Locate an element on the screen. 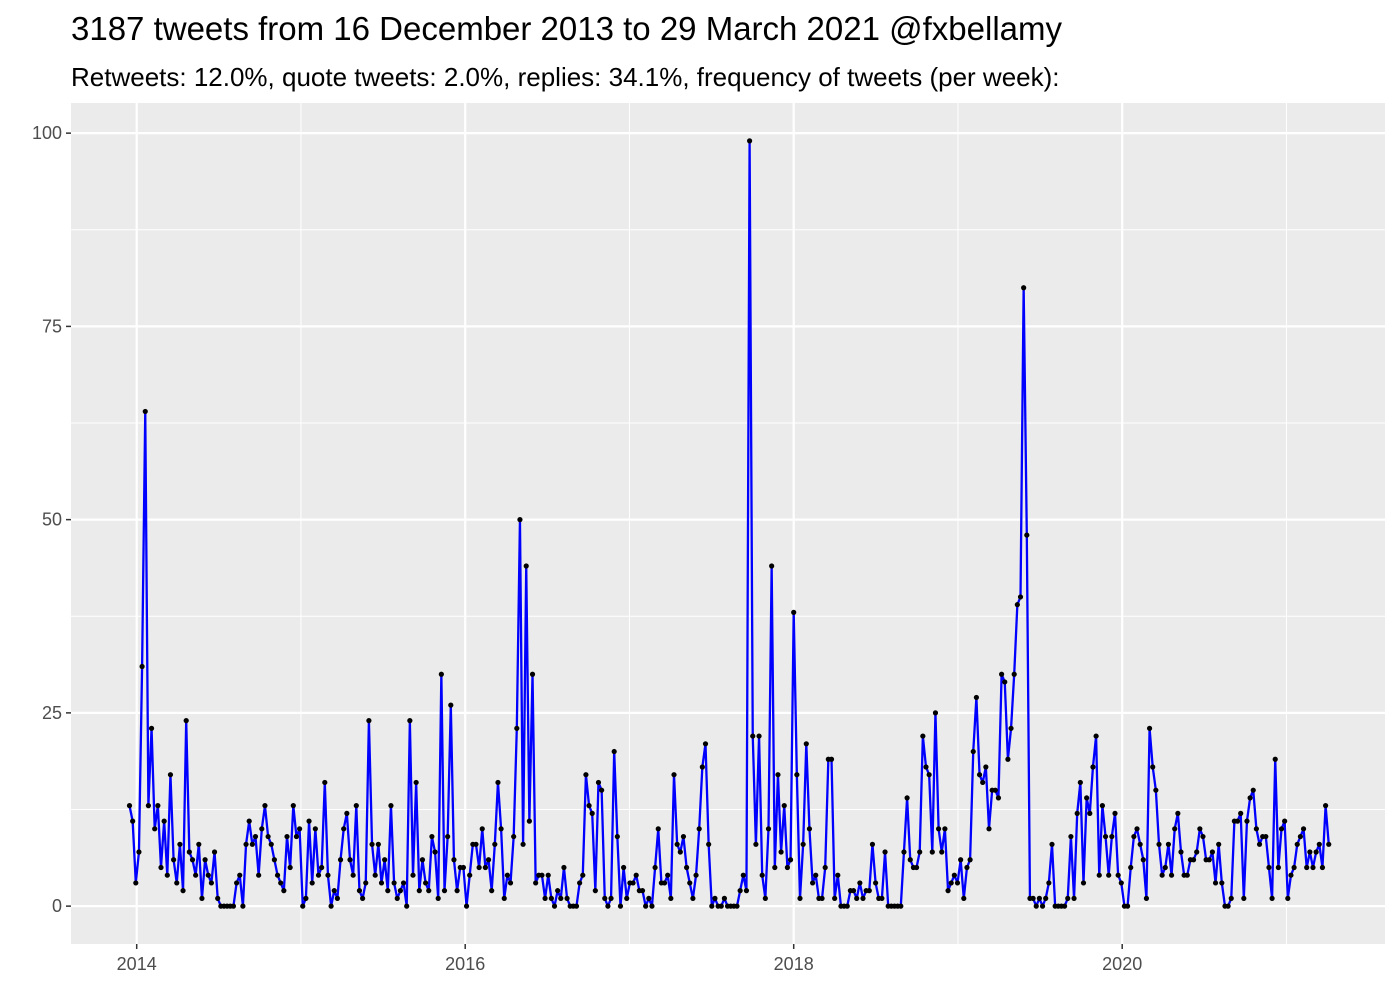 Image resolution: width=1400 pixels, height=1000 pixels. y-tick-label: 100 is located at coordinates (47, 133).